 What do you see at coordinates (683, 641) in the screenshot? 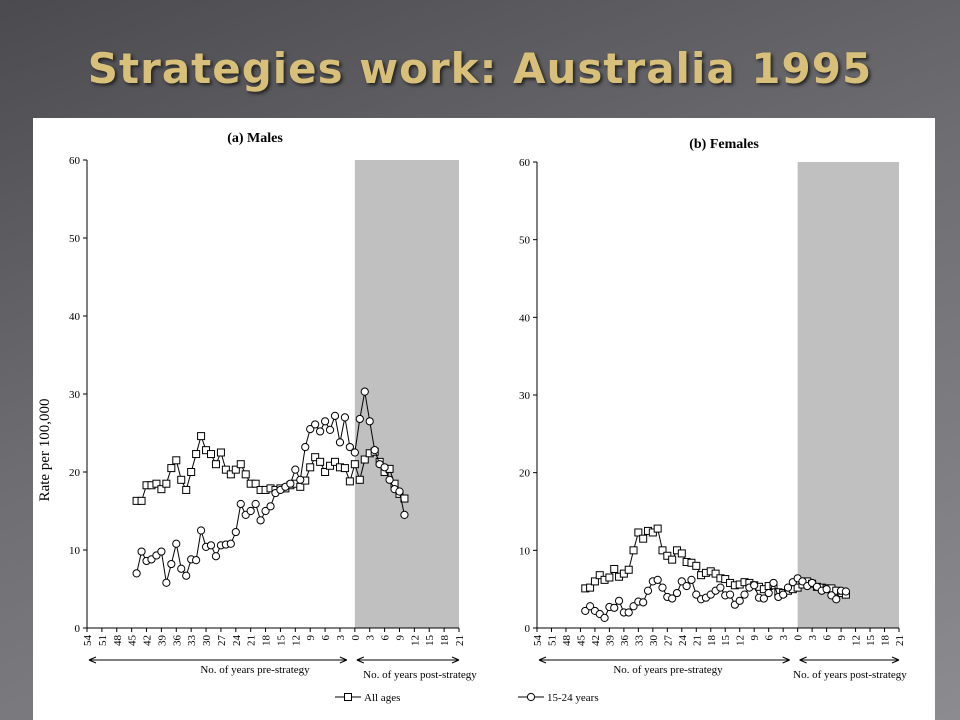
I see `x-tick-label: 24` at bounding box center [683, 641].